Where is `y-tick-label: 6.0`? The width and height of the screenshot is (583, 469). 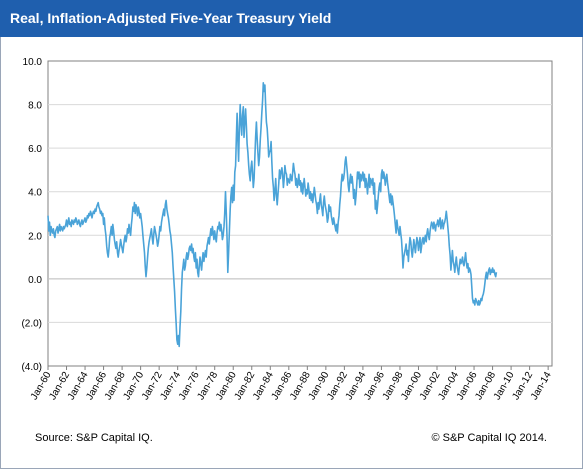
y-tick-label: 6.0 is located at coordinates (35, 149).